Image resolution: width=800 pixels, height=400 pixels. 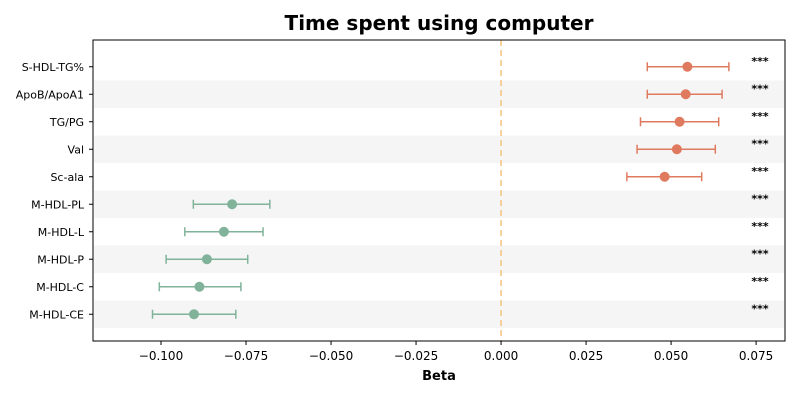 What do you see at coordinates (50, 94) in the screenshot?
I see `category-label: ApoB/ApoA1` at bounding box center [50, 94].